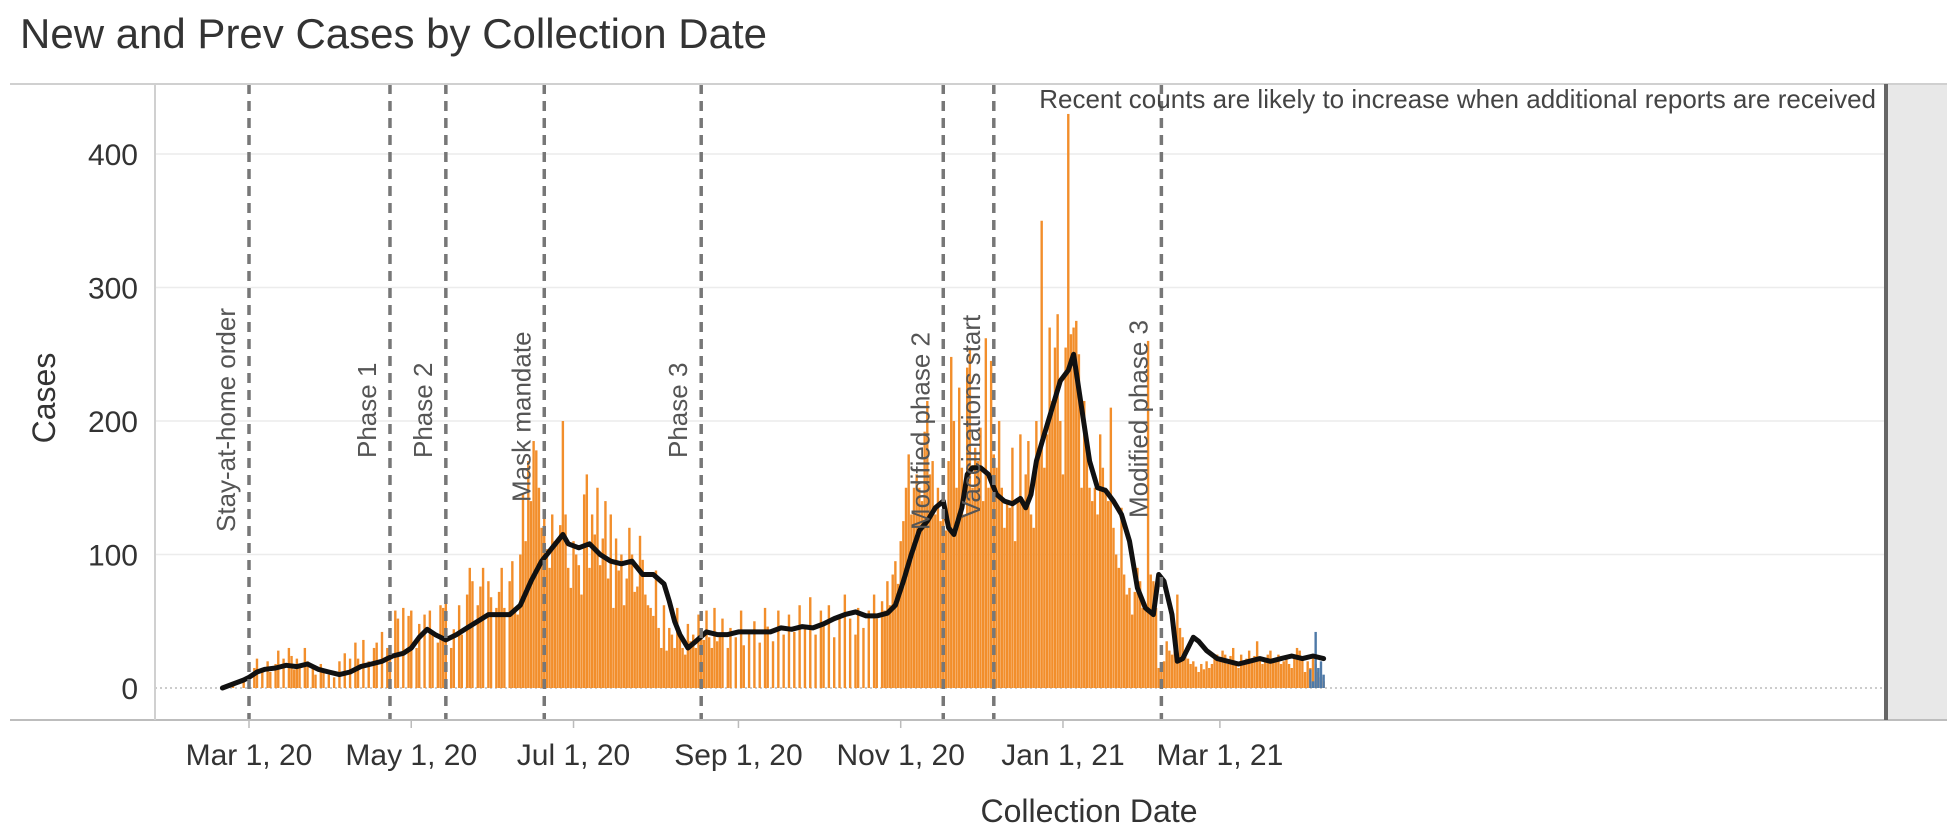  Describe the element at coordinates (113, 556) in the screenshot. I see `y-tick-label: 100` at that location.